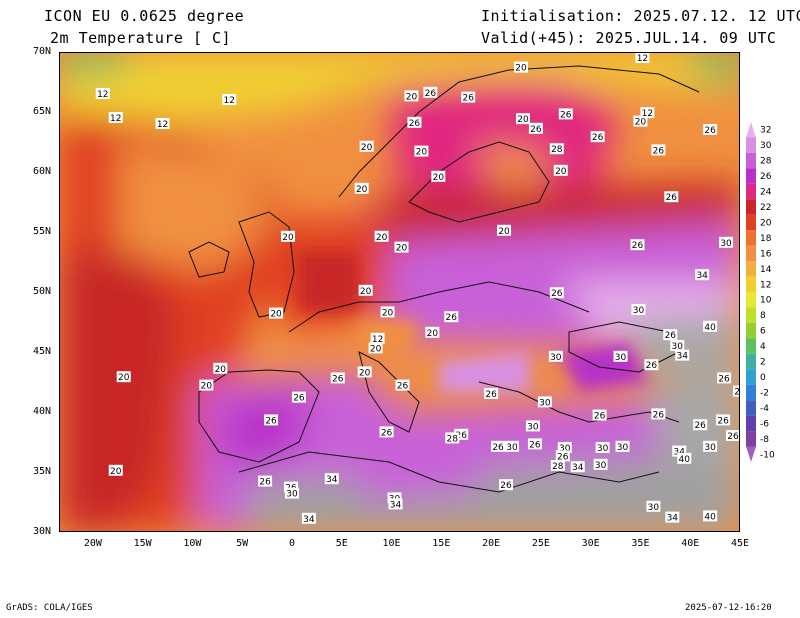 The width and height of the screenshot is (800, 618). Describe the element at coordinates (42, 171) in the screenshot. I see `lat-label: 60N` at that location.